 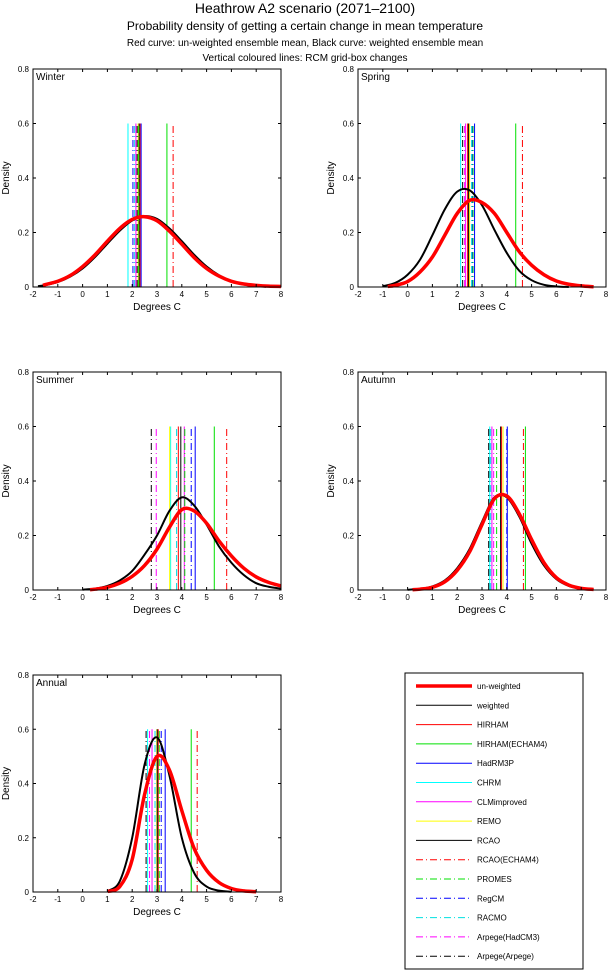 I want to click on legend-label: REMO, so click(x=489, y=821).